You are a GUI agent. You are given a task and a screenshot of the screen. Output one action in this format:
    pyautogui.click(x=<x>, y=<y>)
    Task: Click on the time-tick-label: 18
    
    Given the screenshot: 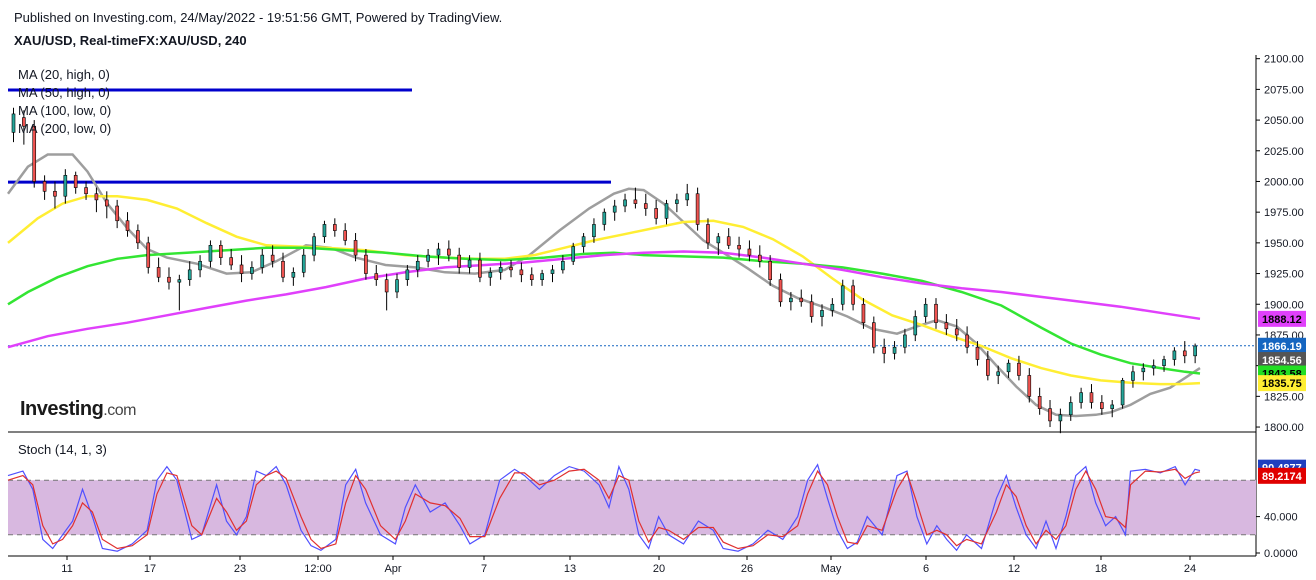 What is the action you would take?
    pyautogui.click(x=1101, y=569)
    